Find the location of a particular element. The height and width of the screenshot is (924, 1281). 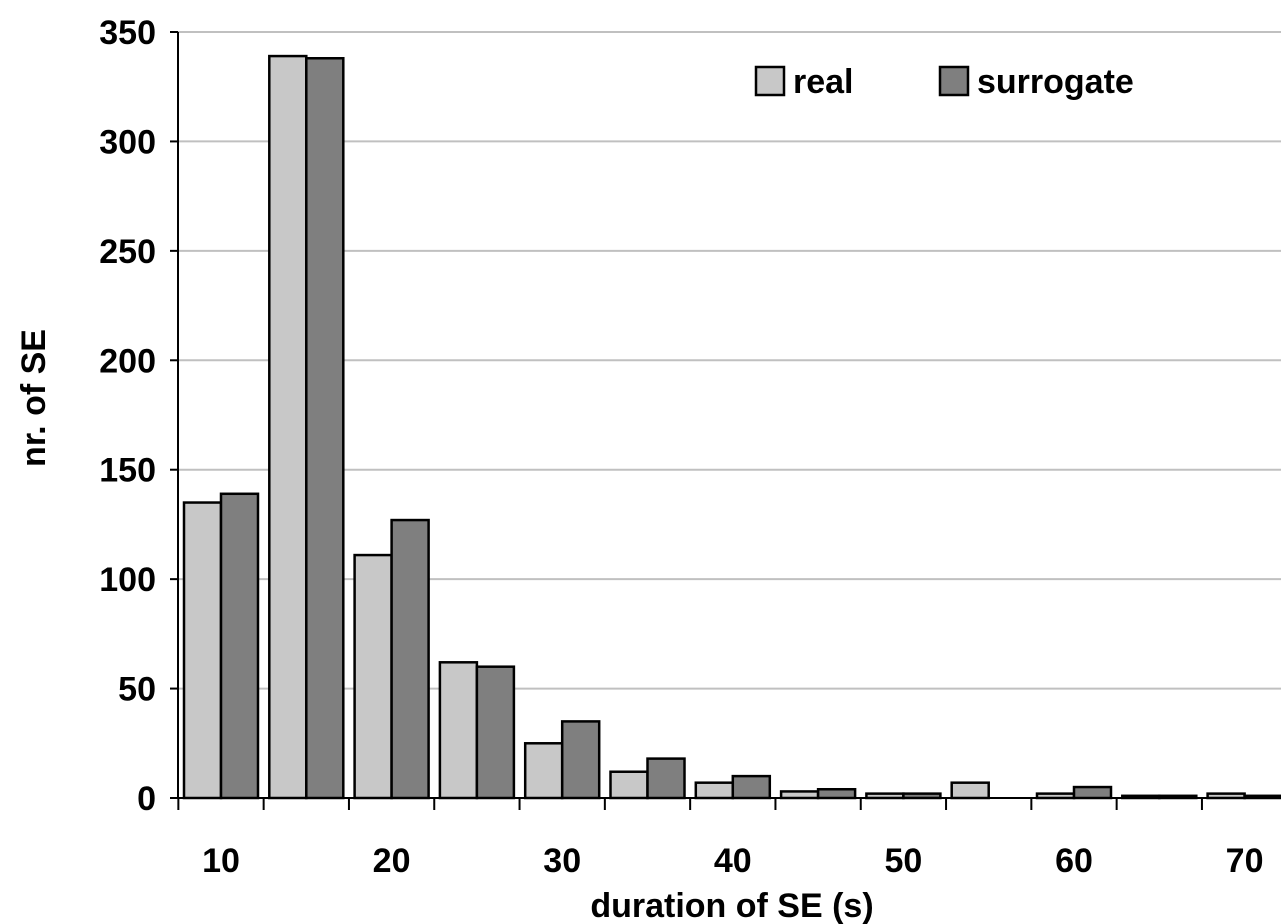

legend-swatch-surrogate is located at coordinates (954, 81).